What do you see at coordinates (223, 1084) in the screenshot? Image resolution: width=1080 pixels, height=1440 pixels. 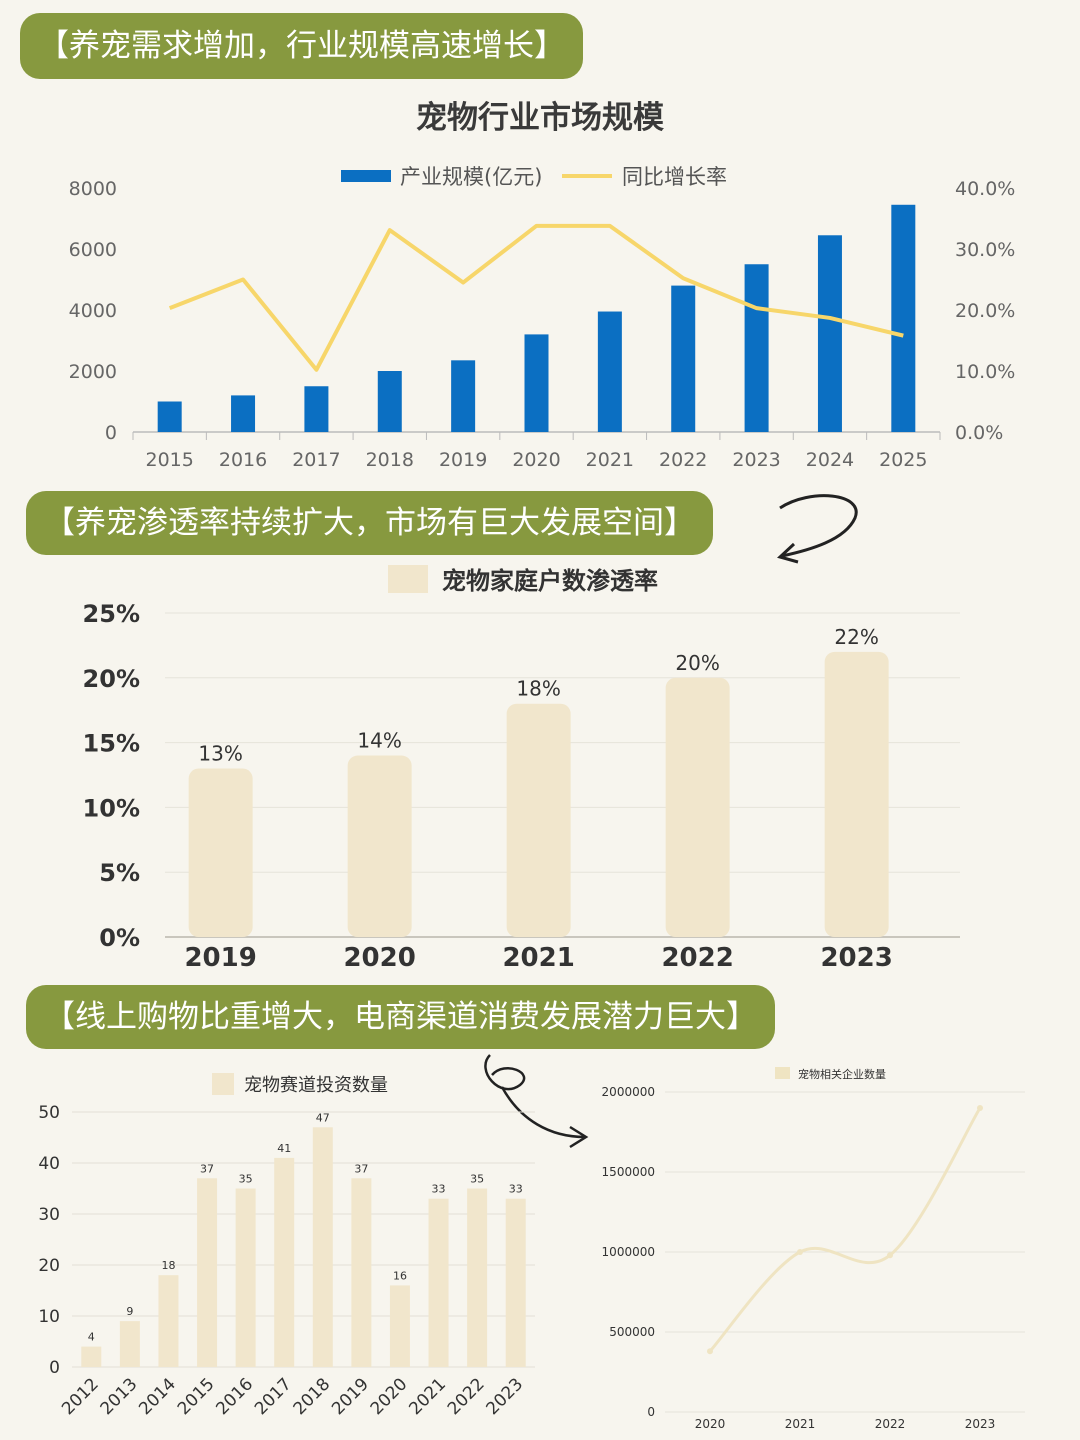 I see `chart3-legend-swatch` at bounding box center [223, 1084].